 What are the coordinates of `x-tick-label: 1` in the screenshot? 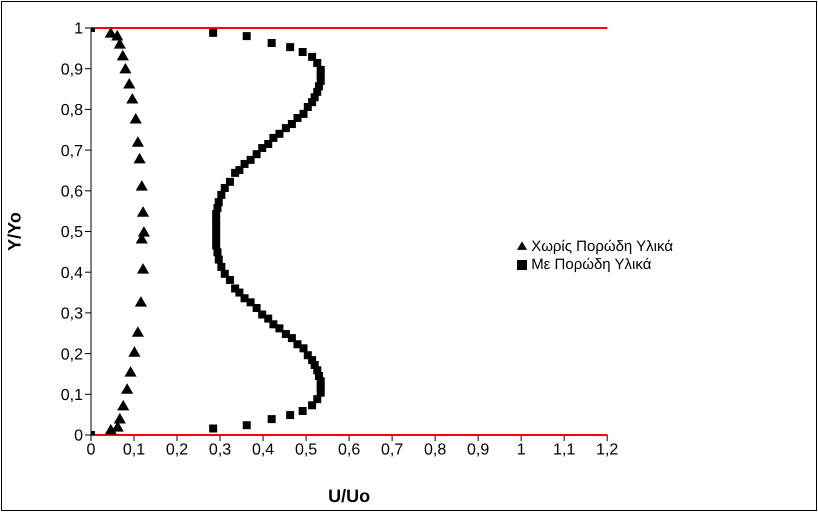 It's located at (521, 449).